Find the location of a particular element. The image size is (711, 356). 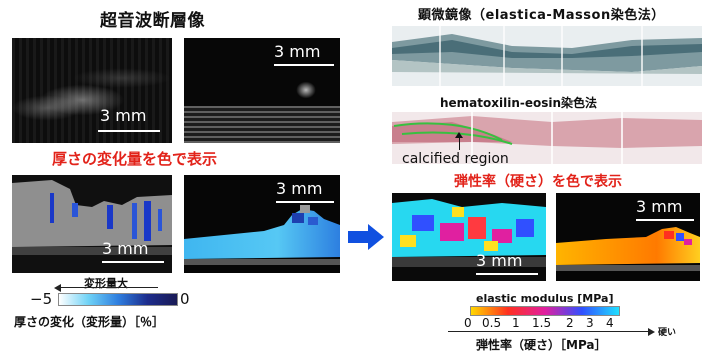

thickness-heading: 厚さの変化量を色で表示 is located at coordinates (135, 159).